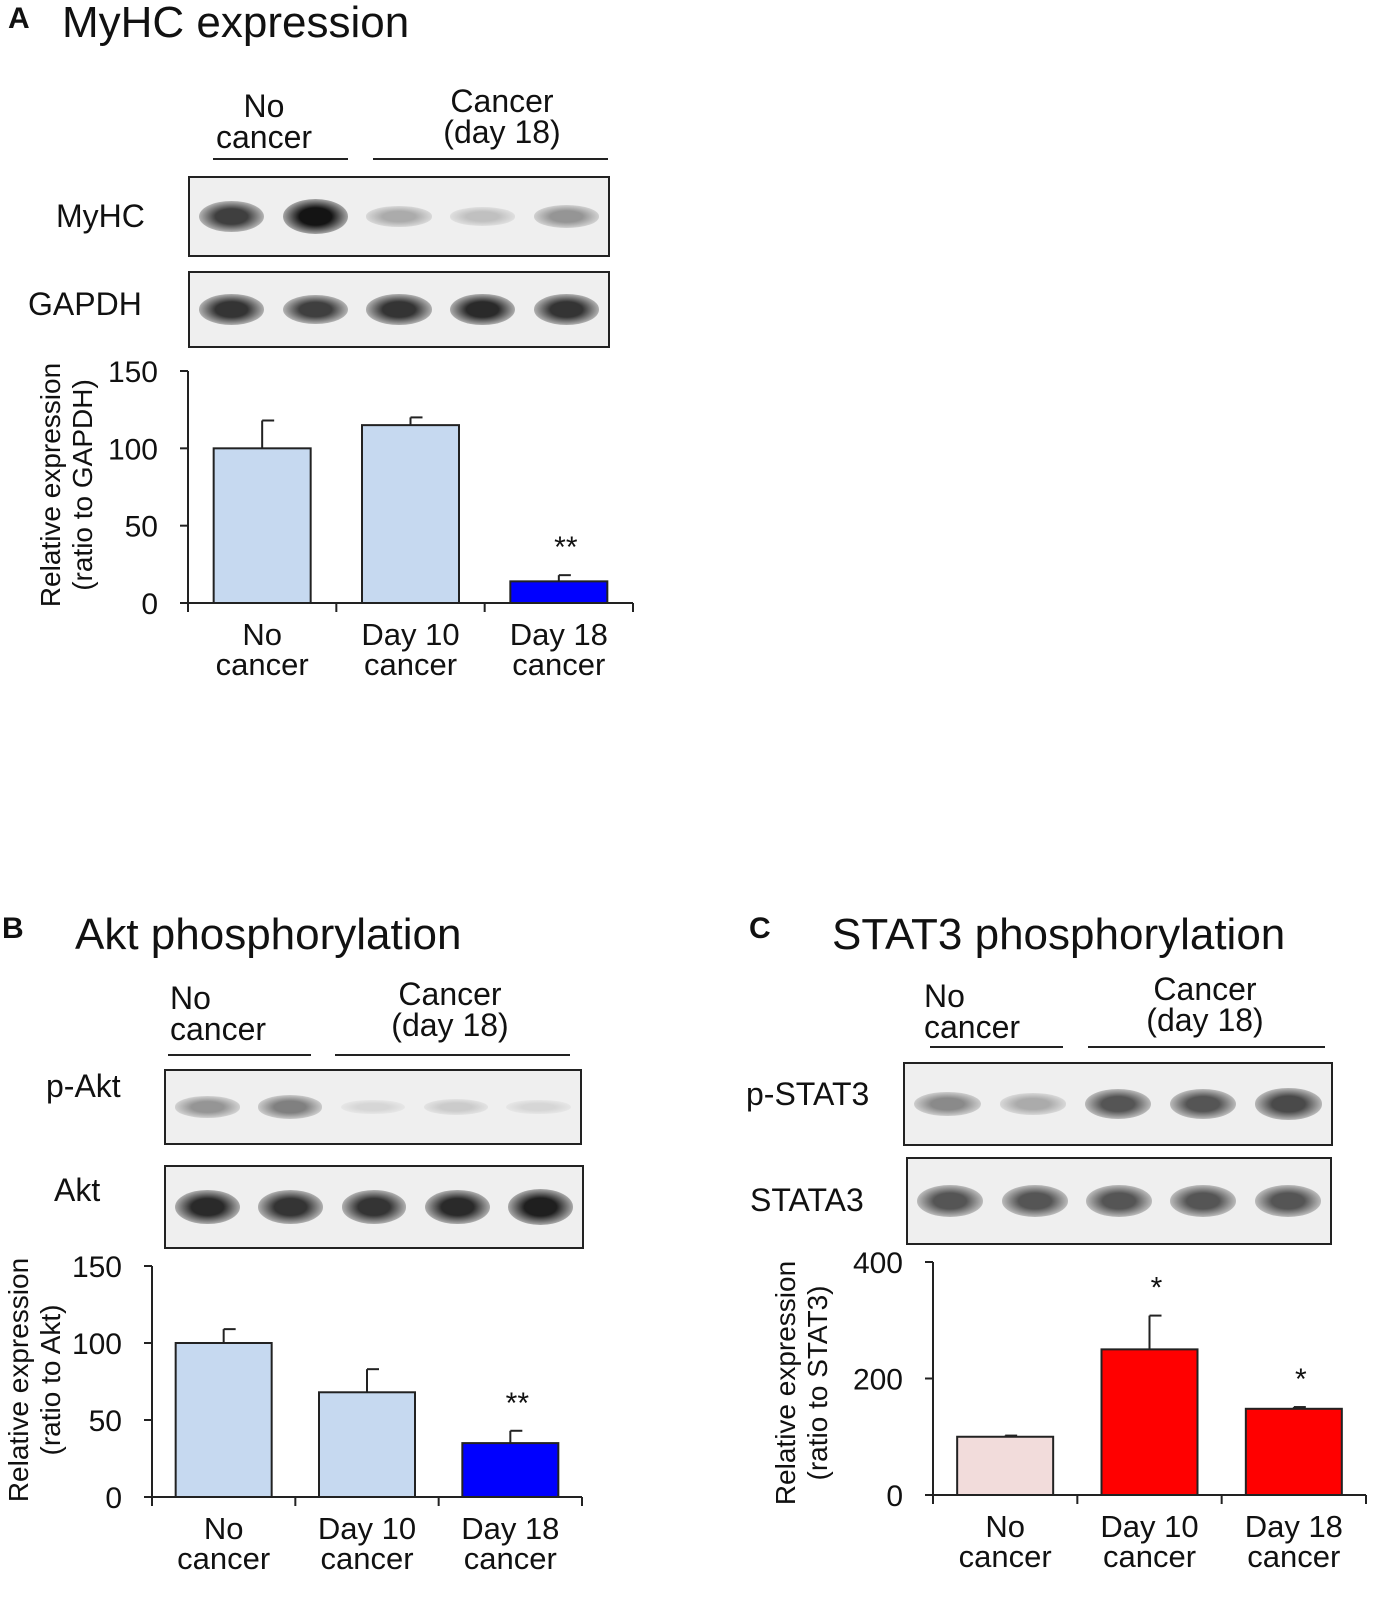 The image size is (1400, 1605). What do you see at coordinates (518, 1403) in the screenshot?
I see `significance-marker: **` at bounding box center [518, 1403].